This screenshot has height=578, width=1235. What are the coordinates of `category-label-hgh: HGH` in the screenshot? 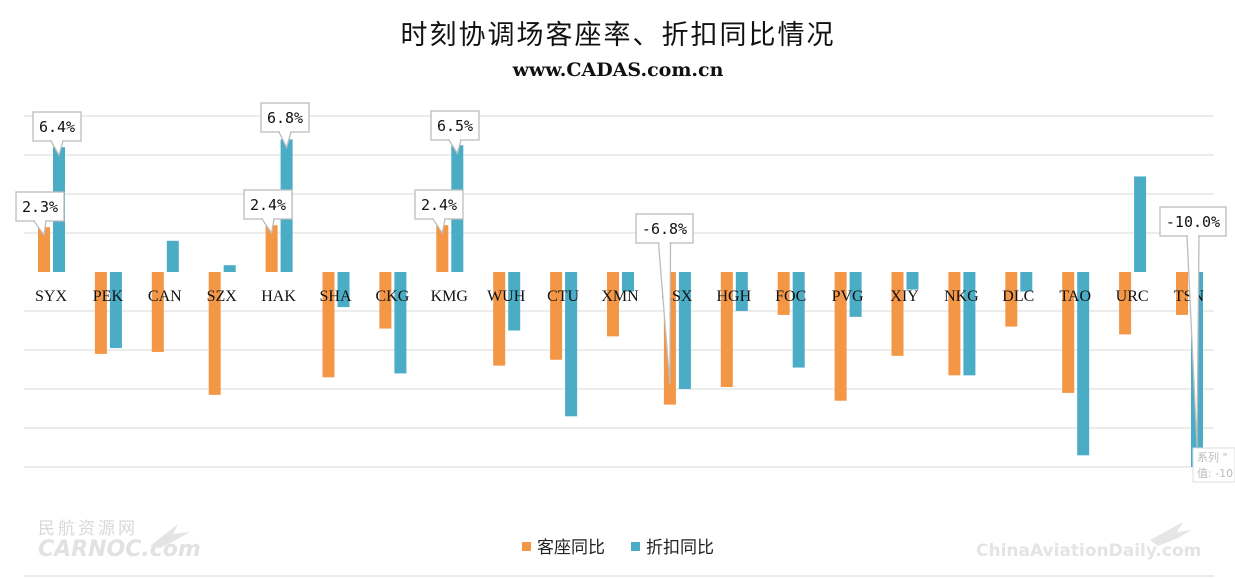 It's located at (733, 296).